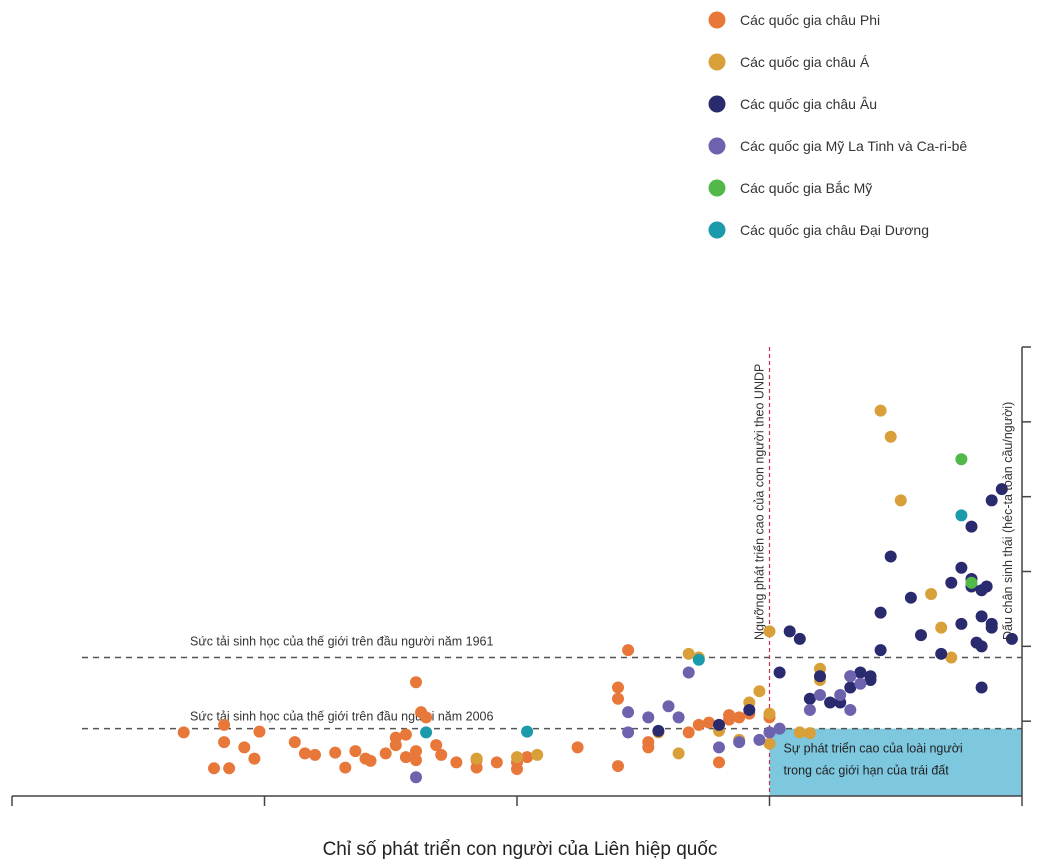 Image resolution: width=1040 pixels, height=863 pixels. What do you see at coordinates (806, 188) in the screenshot?
I see `legend-label-4: Các quốc gia Bắc Mỹ` at bounding box center [806, 188].